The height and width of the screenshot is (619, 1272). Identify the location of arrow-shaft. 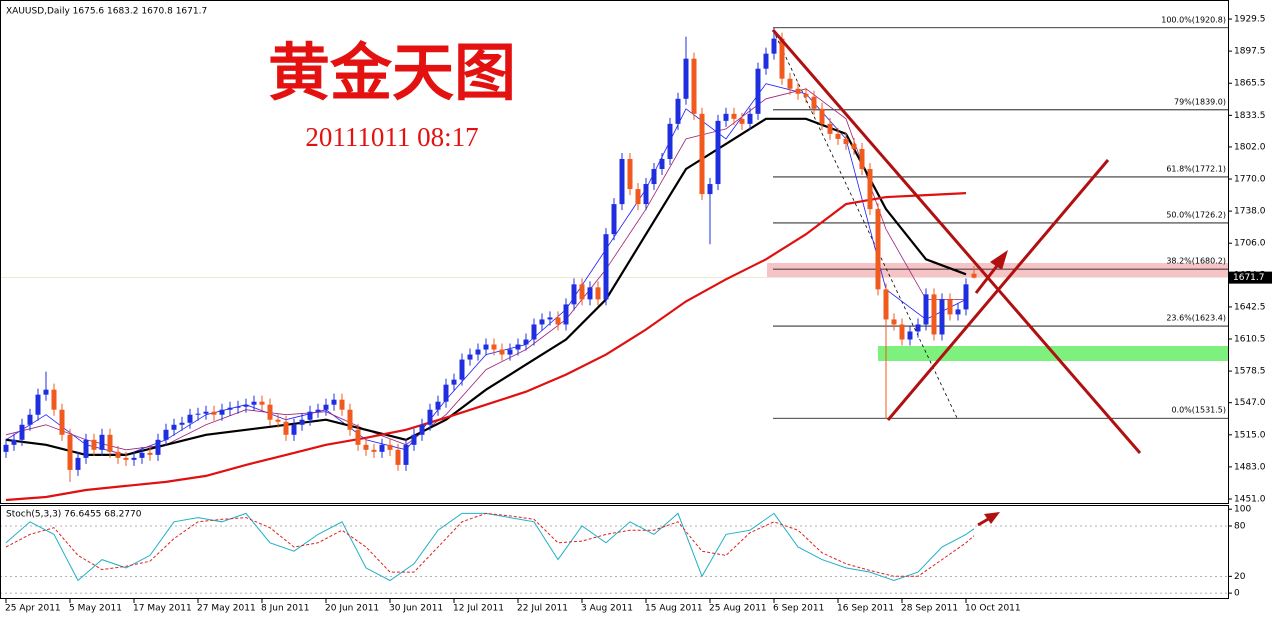
(988, 277).